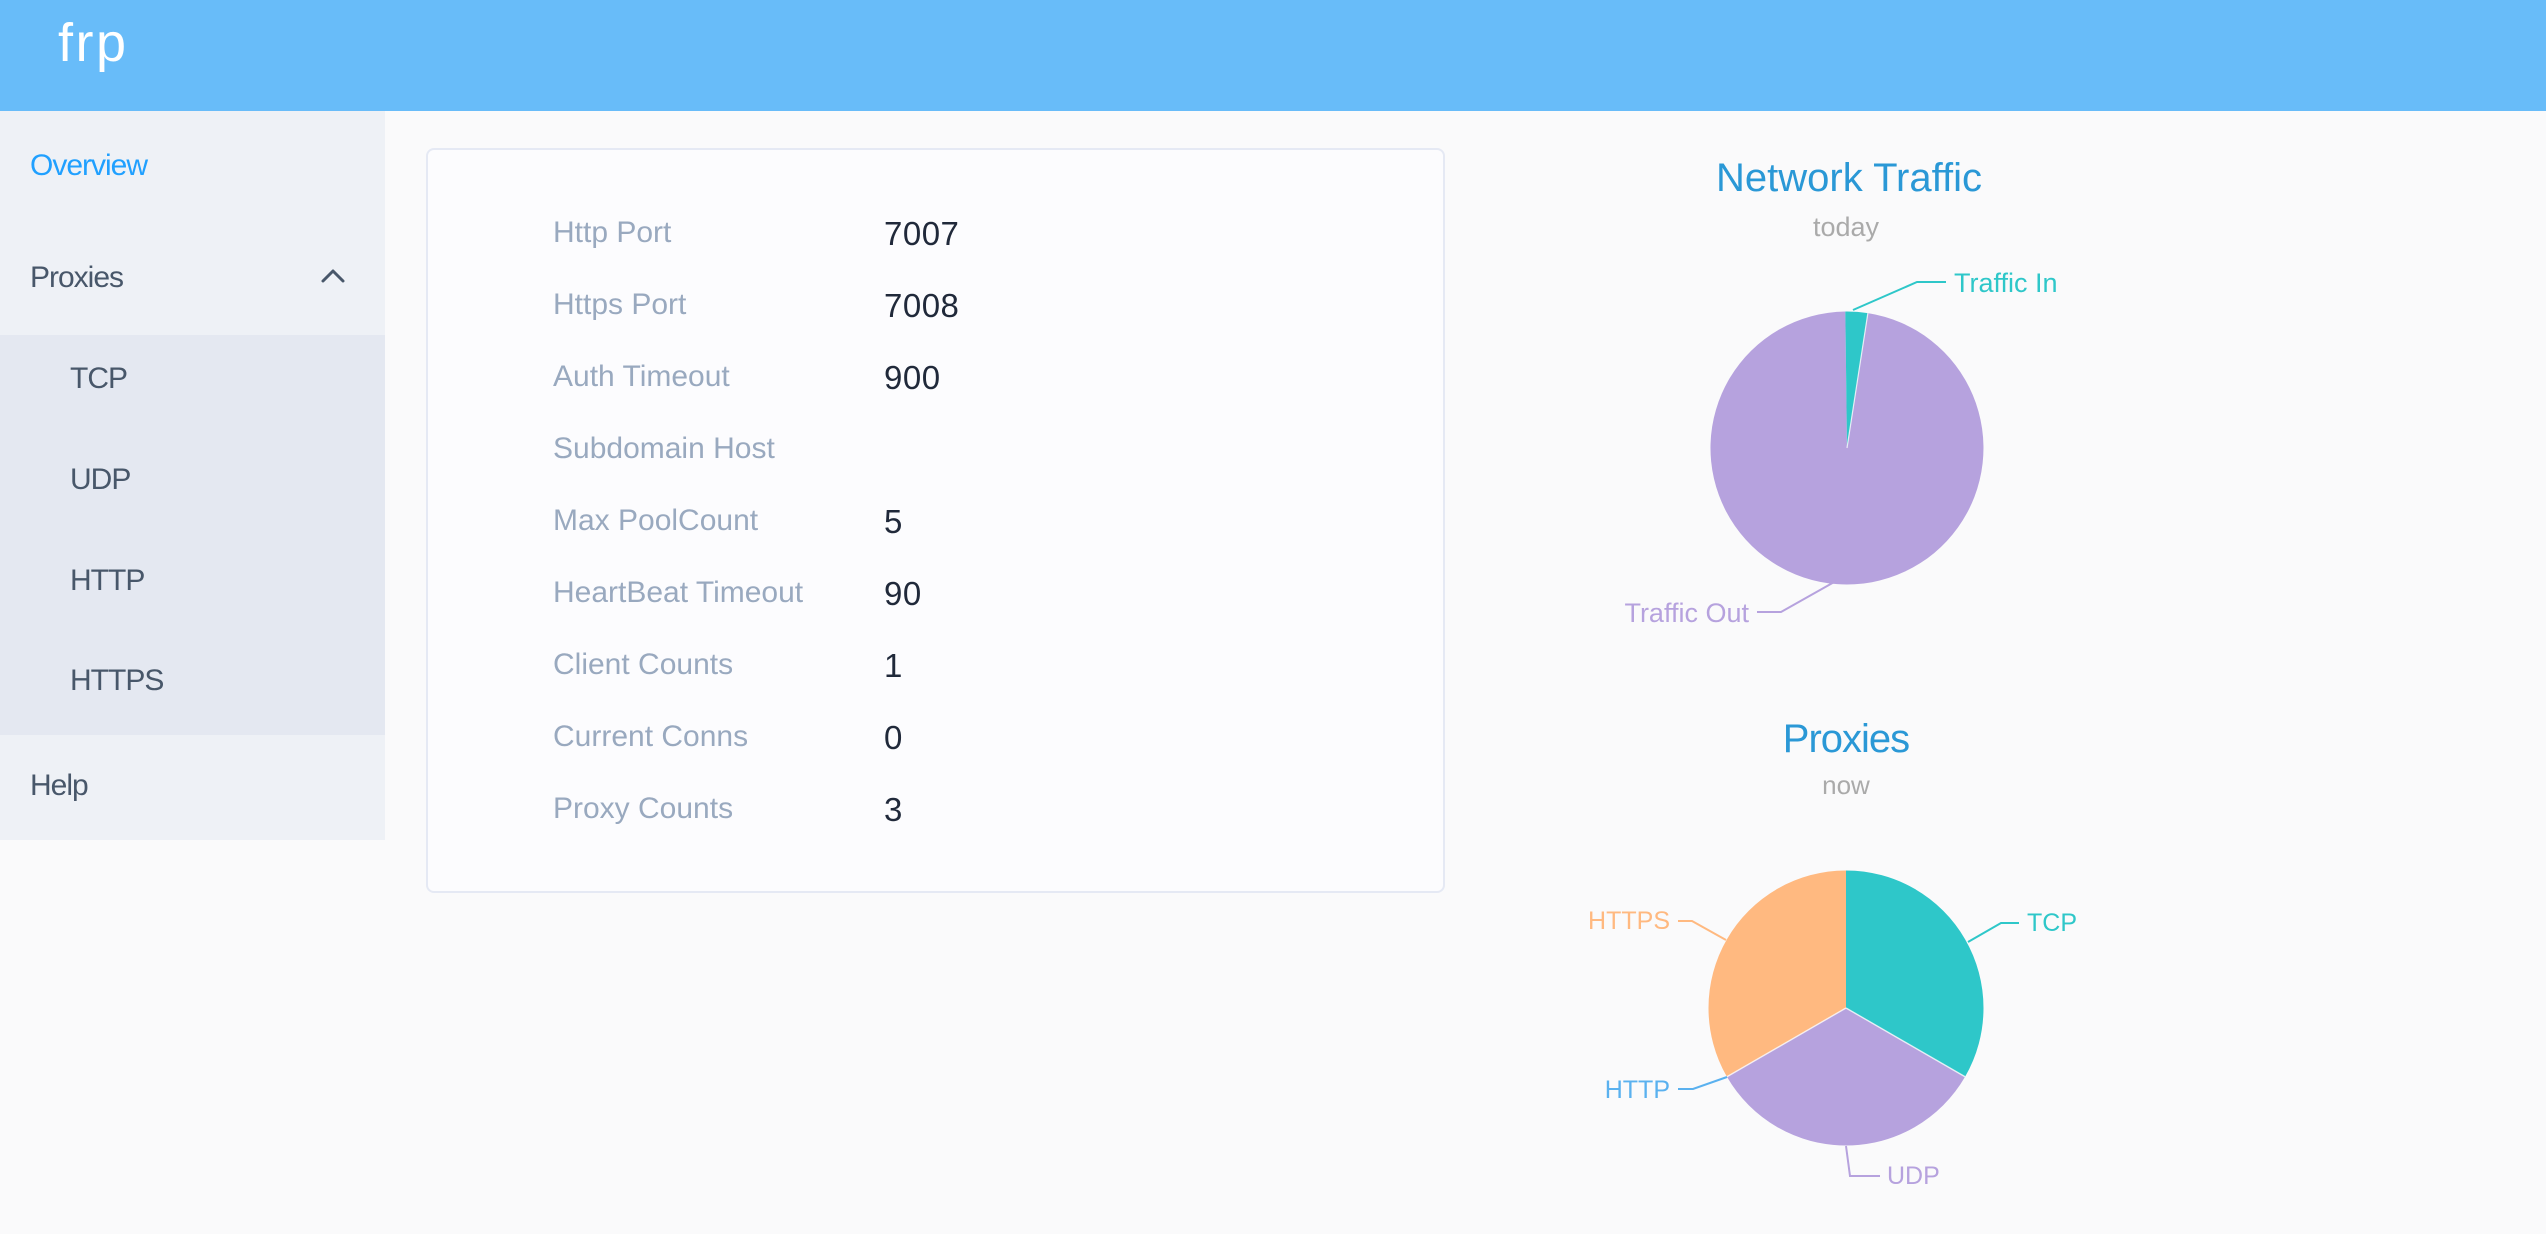  Describe the element at coordinates (1913, 1176) in the screenshot. I see `svg-text: UDP` at that location.